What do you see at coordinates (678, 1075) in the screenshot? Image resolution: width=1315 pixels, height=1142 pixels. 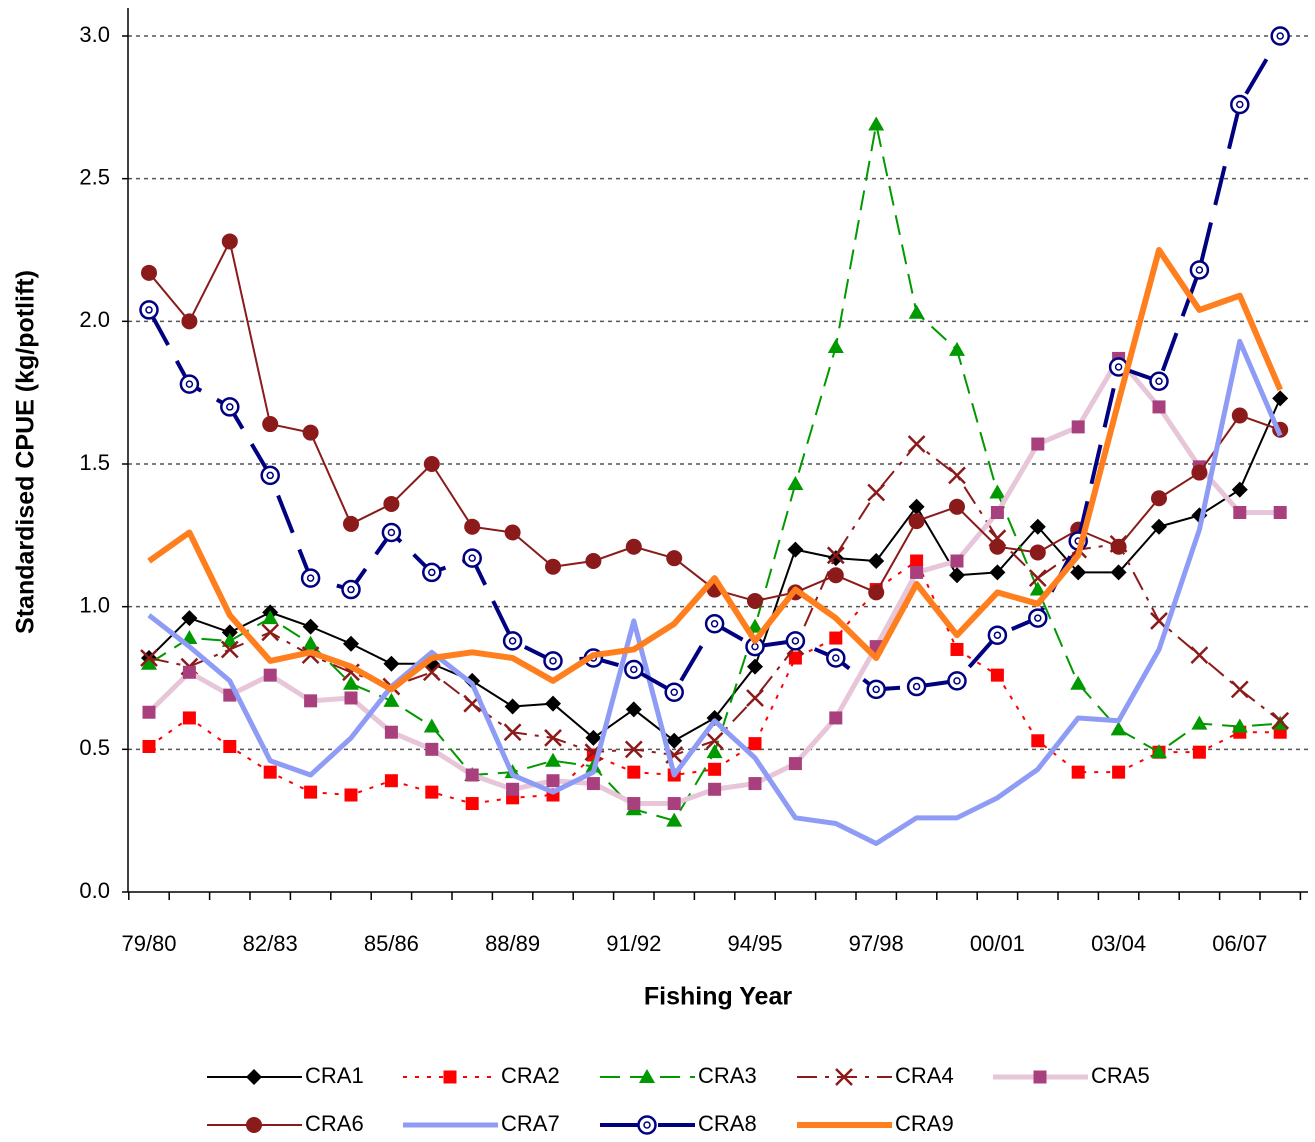 I see `legend-item: CRA3` at bounding box center [678, 1075].